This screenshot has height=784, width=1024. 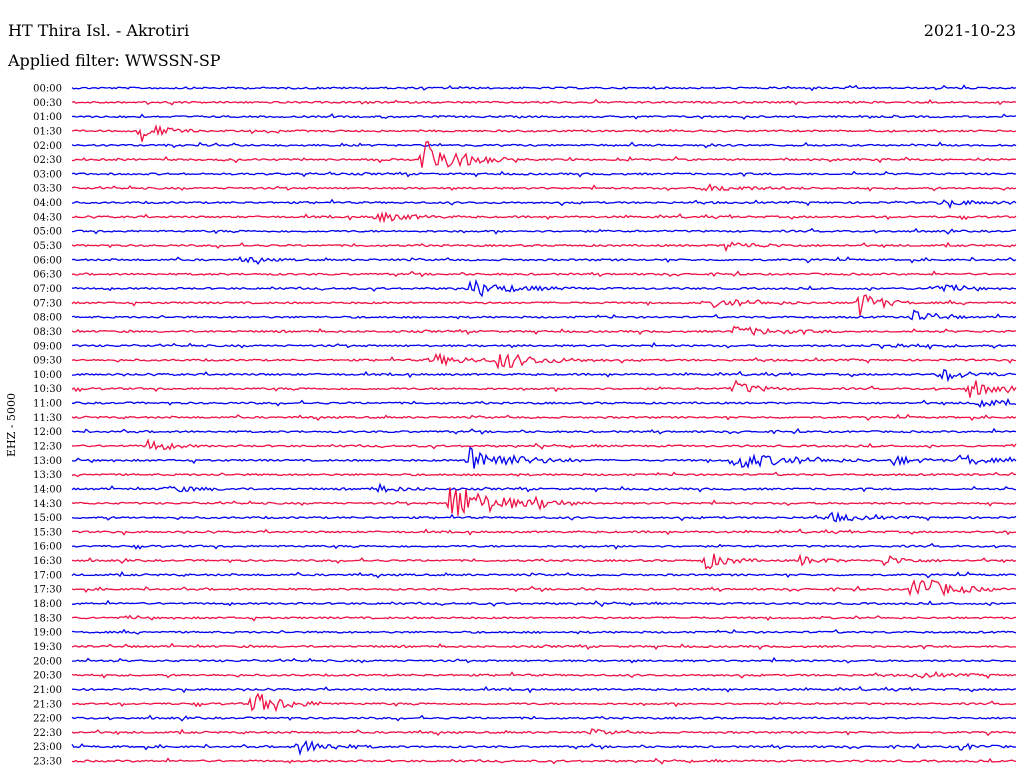 I want to click on row-time-label: 15:30, so click(x=47, y=532).